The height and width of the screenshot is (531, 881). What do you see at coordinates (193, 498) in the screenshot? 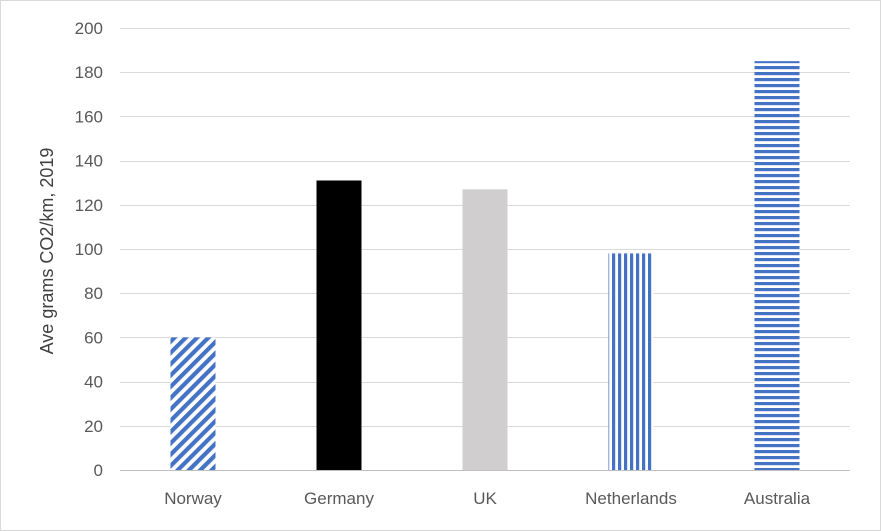
I see `x-tick-label: Norway` at bounding box center [193, 498].